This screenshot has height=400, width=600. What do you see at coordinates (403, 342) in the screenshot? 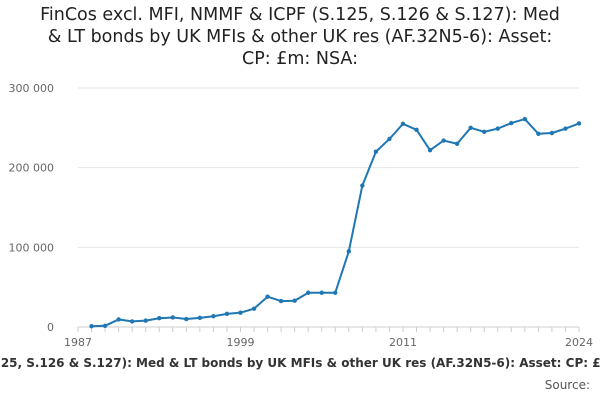
I see `x-tick-label: 2011` at bounding box center [403, 342].